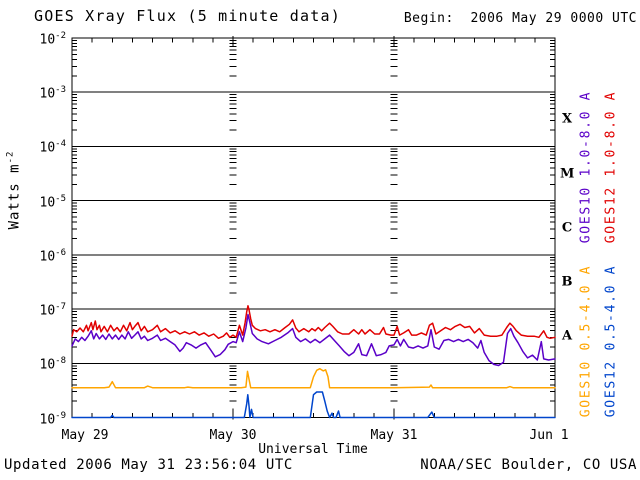 The image size is (640, 480). I want to click on flare-class-b: B, so click(567, 282).